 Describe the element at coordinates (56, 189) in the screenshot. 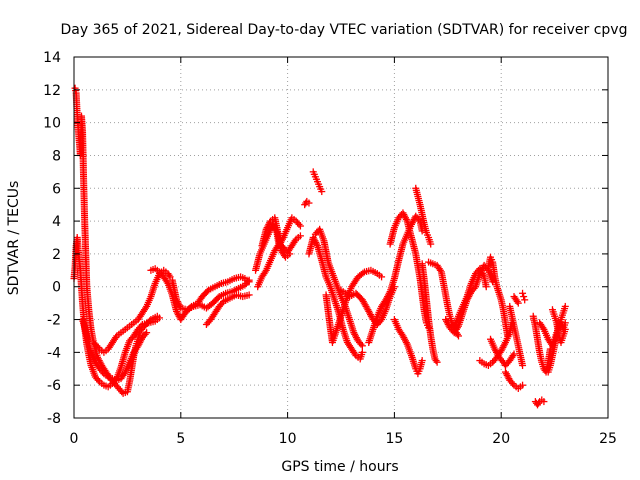

I see `y-tick-label: 6` at that location.